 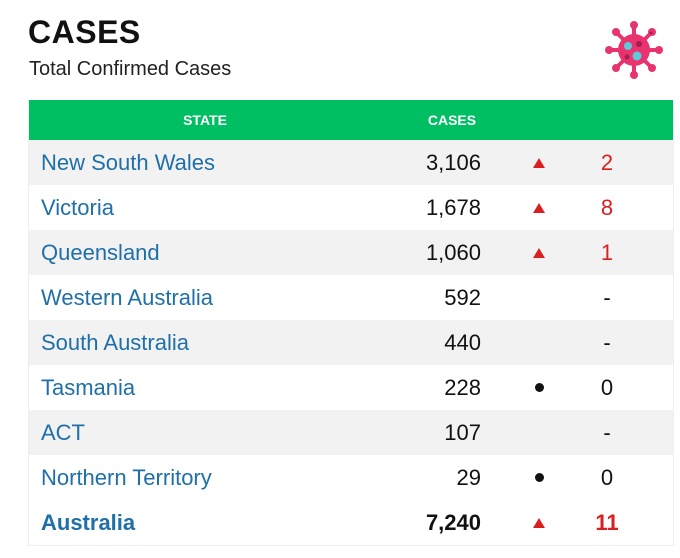 What do you see at coordinates (63, 432) in the screenshot?
I see `state-link: ACT` at bounding box center [63, 432].